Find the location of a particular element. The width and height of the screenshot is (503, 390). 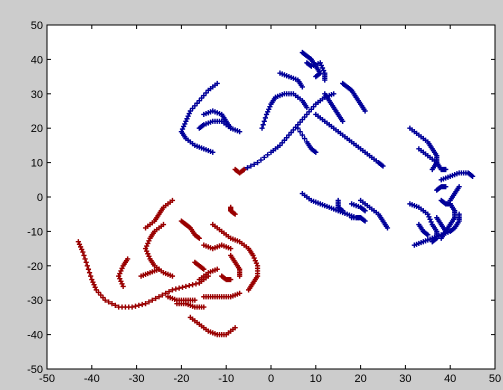

x-tick-label: 50 is located at coordinates (495, 379).